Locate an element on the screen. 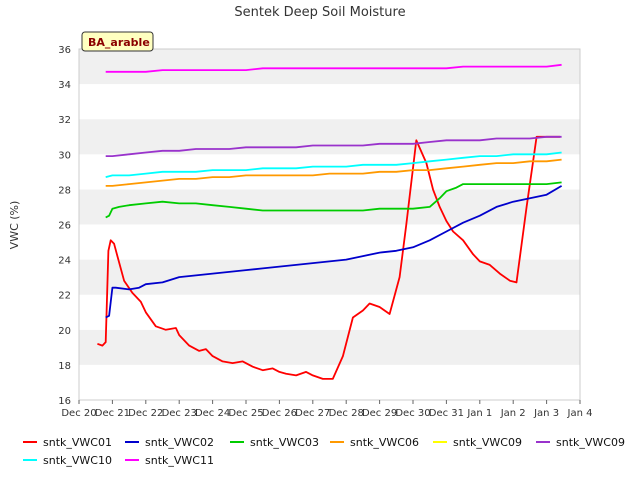 This screenshot has width=640, height=480. y-tick-label: 26 is located at coordinates (64, 226).